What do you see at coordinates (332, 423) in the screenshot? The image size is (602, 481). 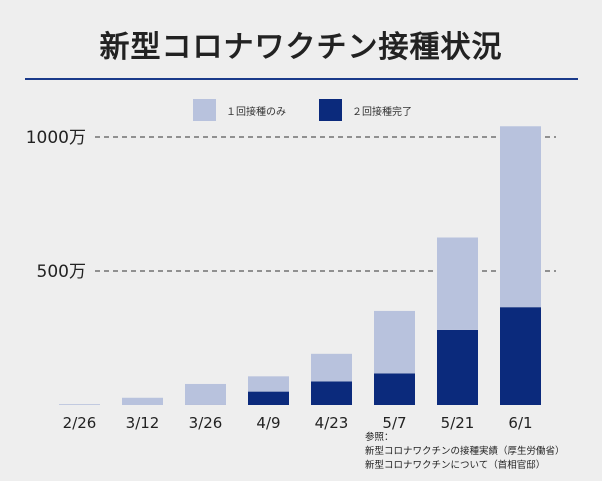 I see `x-tick-label-4/23: 4/23` at bounding box center [332, 423].